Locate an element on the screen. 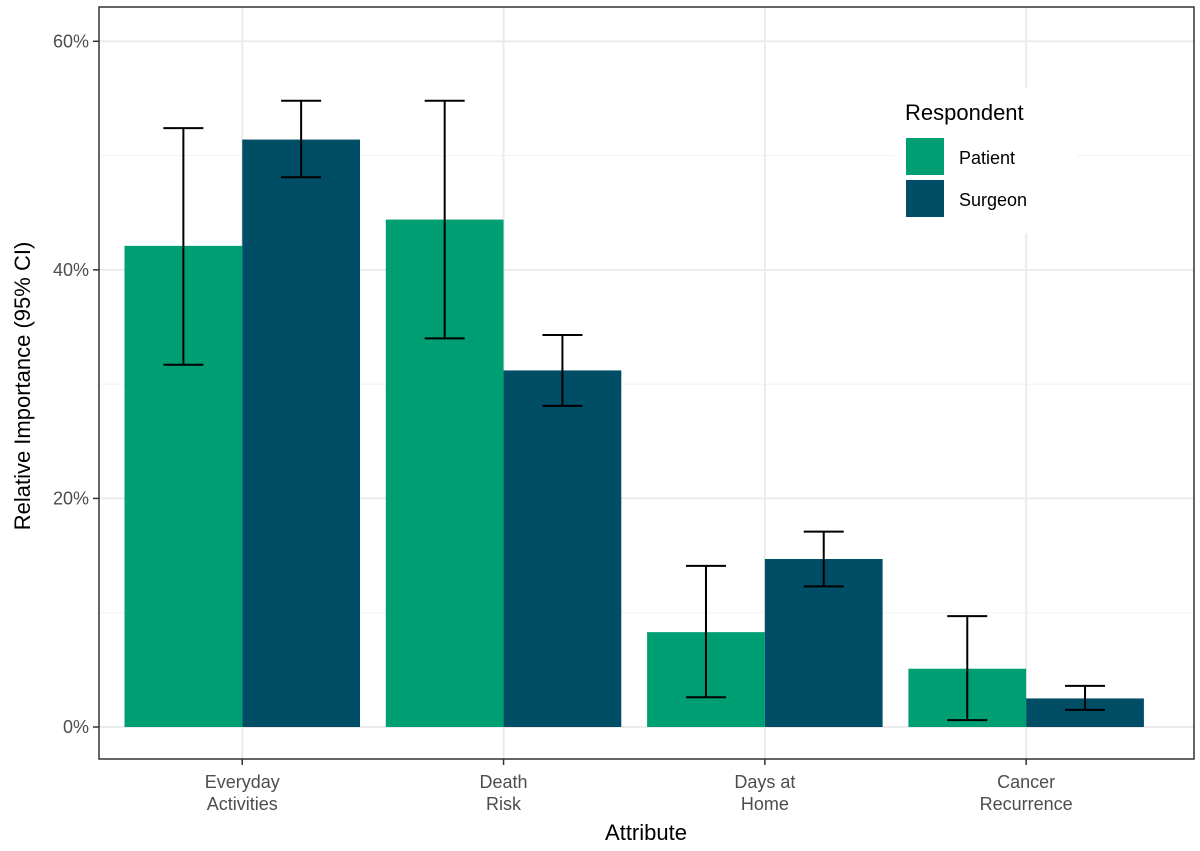 This screenshot has height=851, width=1200. y-tick-label: 0% is located at coordinates (76, 727).